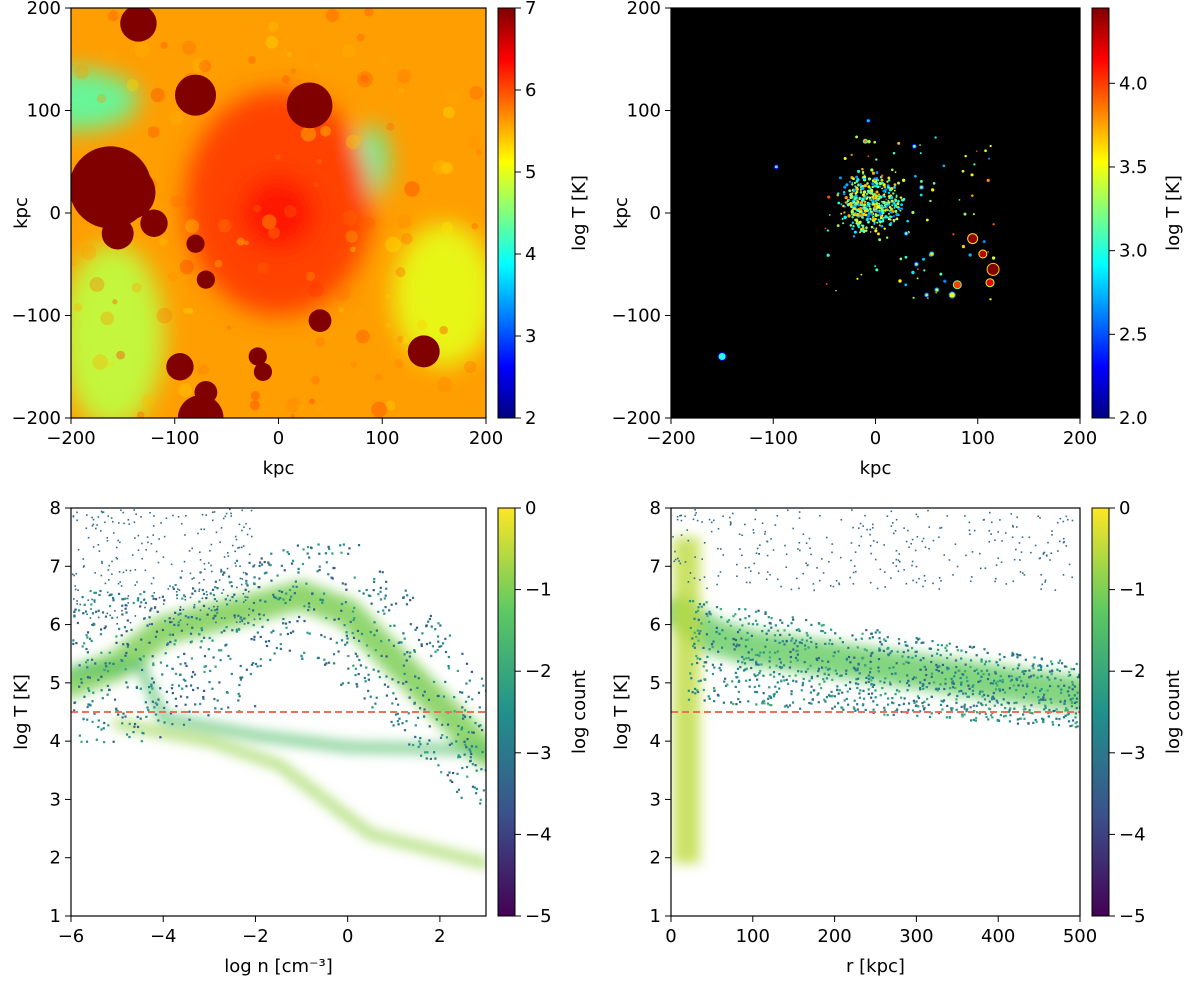 Image resolution: width=1200 pixels, height=985 pixels. Describe the element at coordinates (36, 316) in the screenshot. I see `y-tick-label: −100` at that location.